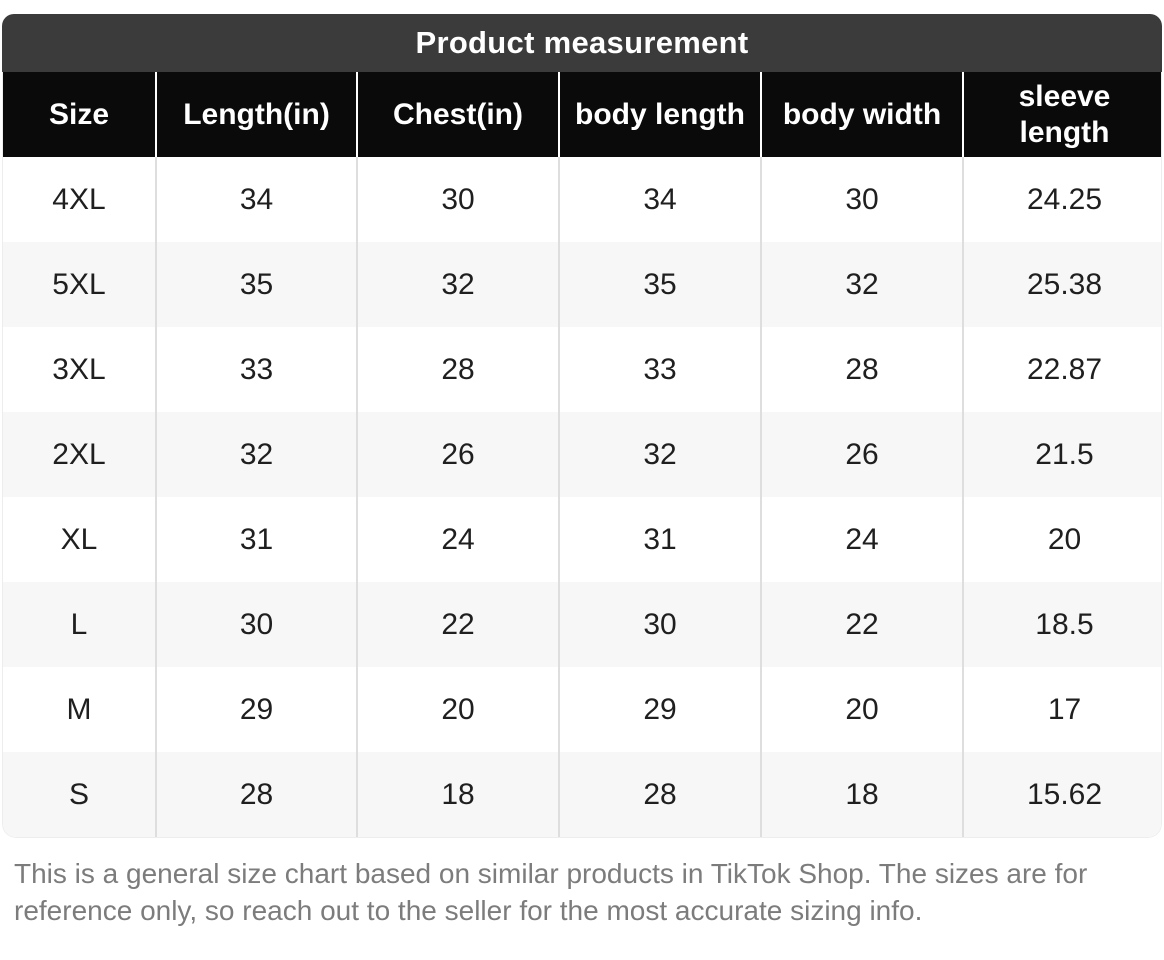  Describe the element at coordinates (861, 794) in the screenshot. I see `body-width-cell: 18` at that location.